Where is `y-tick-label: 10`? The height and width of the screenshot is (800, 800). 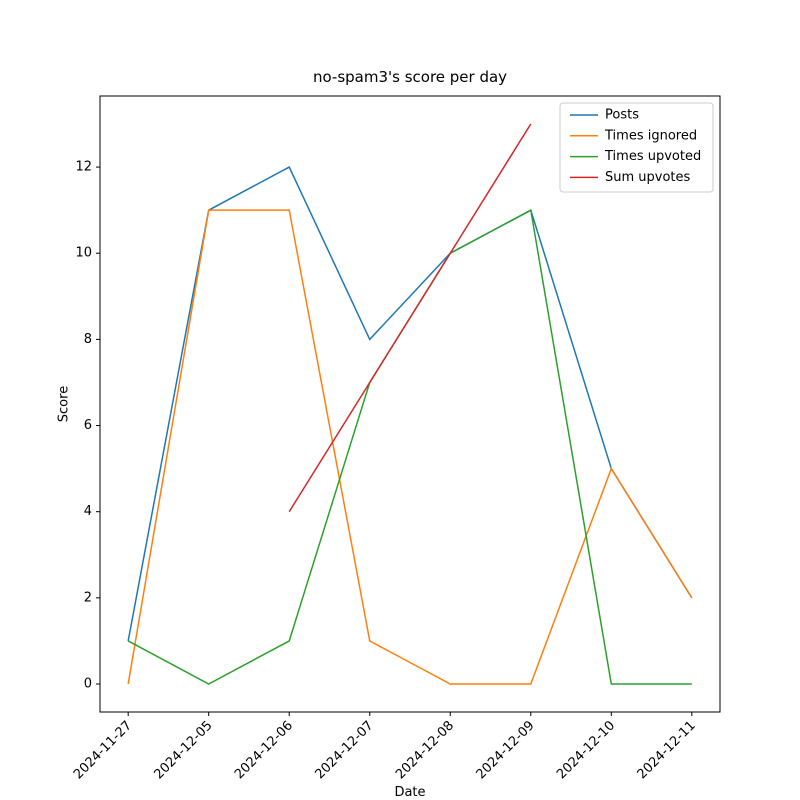
y-tick-label: 10 is located at coordinates (83, 253).